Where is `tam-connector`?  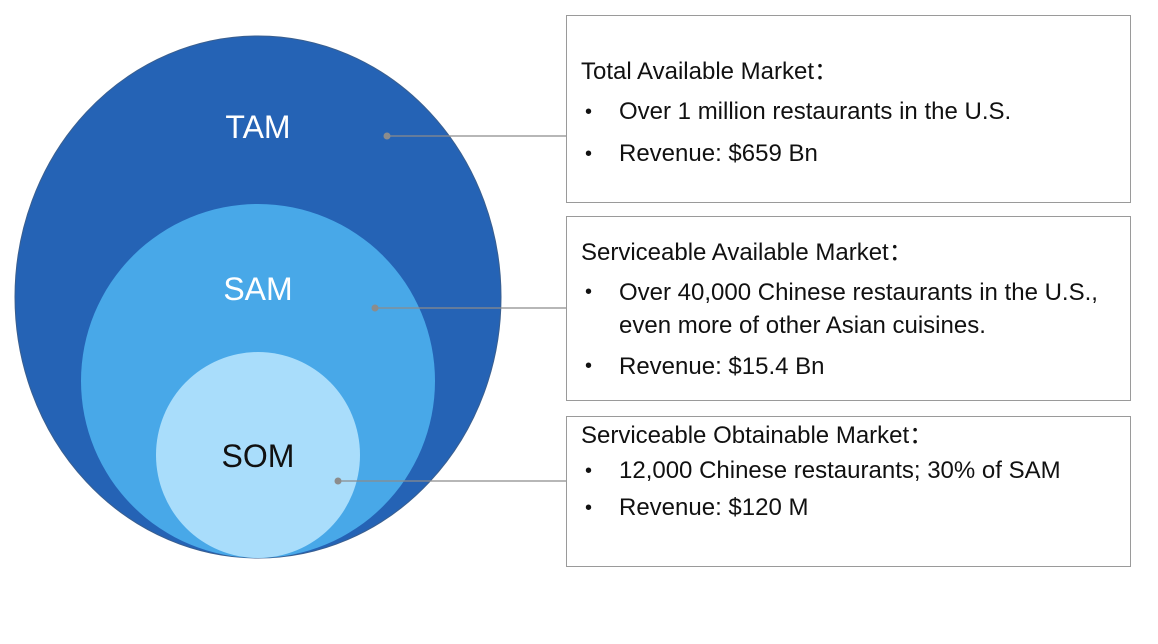 tam-connector is located at coordinates (474, 136).